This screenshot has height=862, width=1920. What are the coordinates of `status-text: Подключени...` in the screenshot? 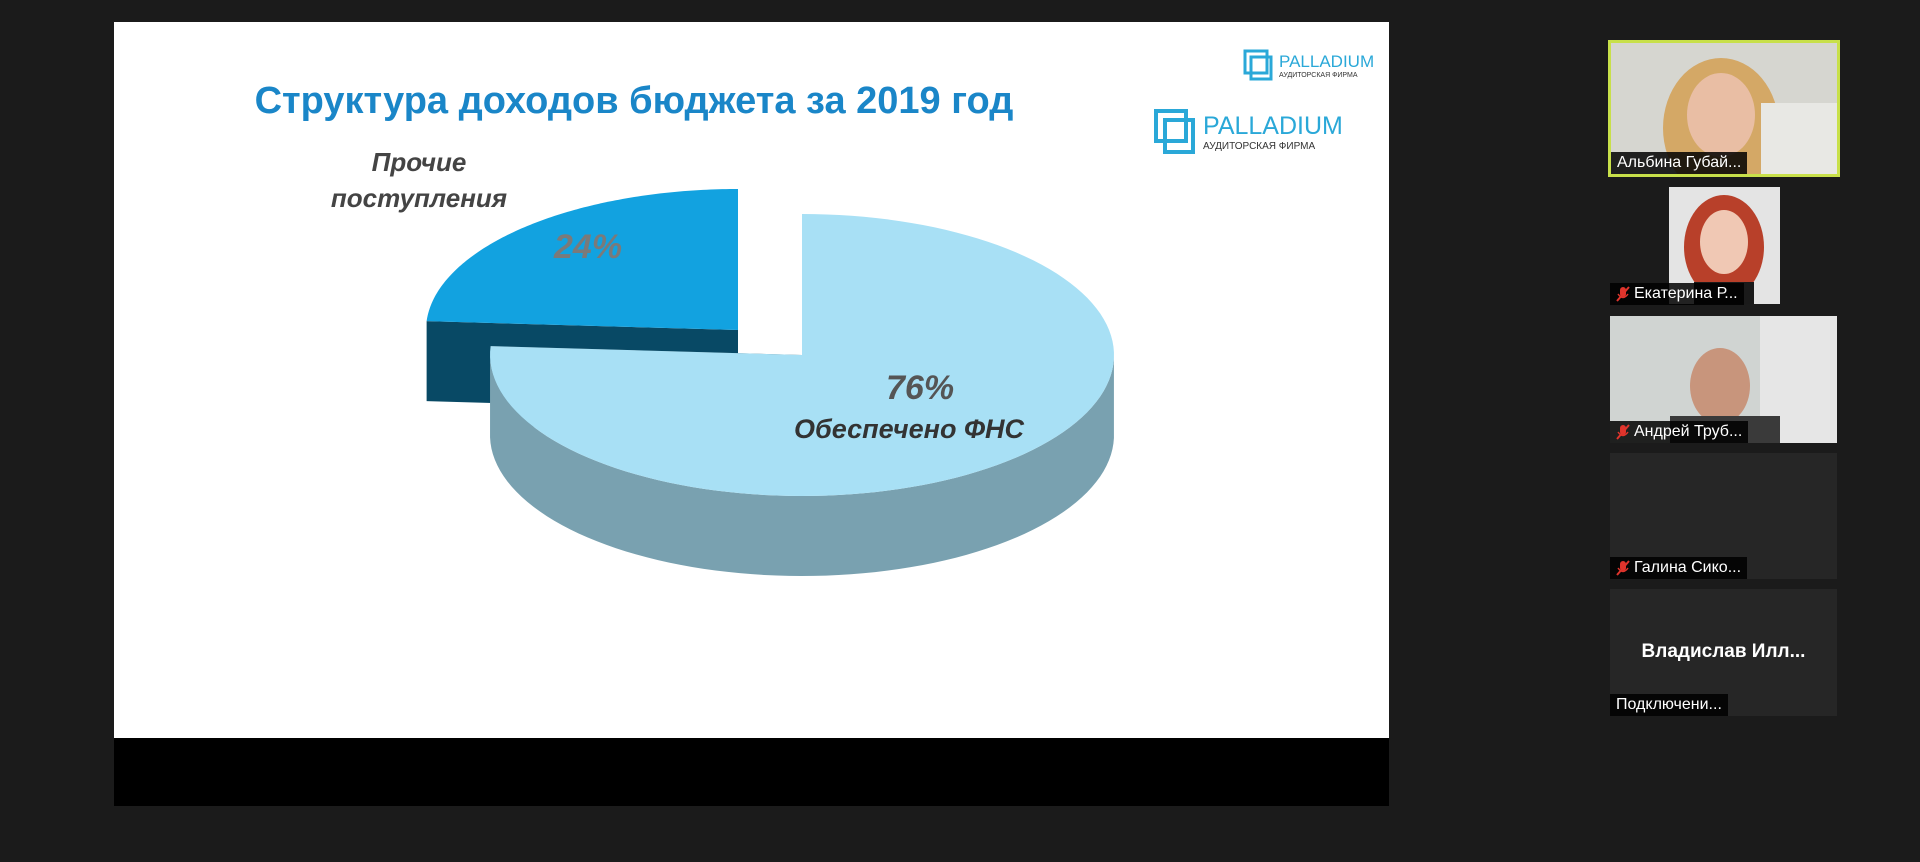 It's located at (1669, 704).